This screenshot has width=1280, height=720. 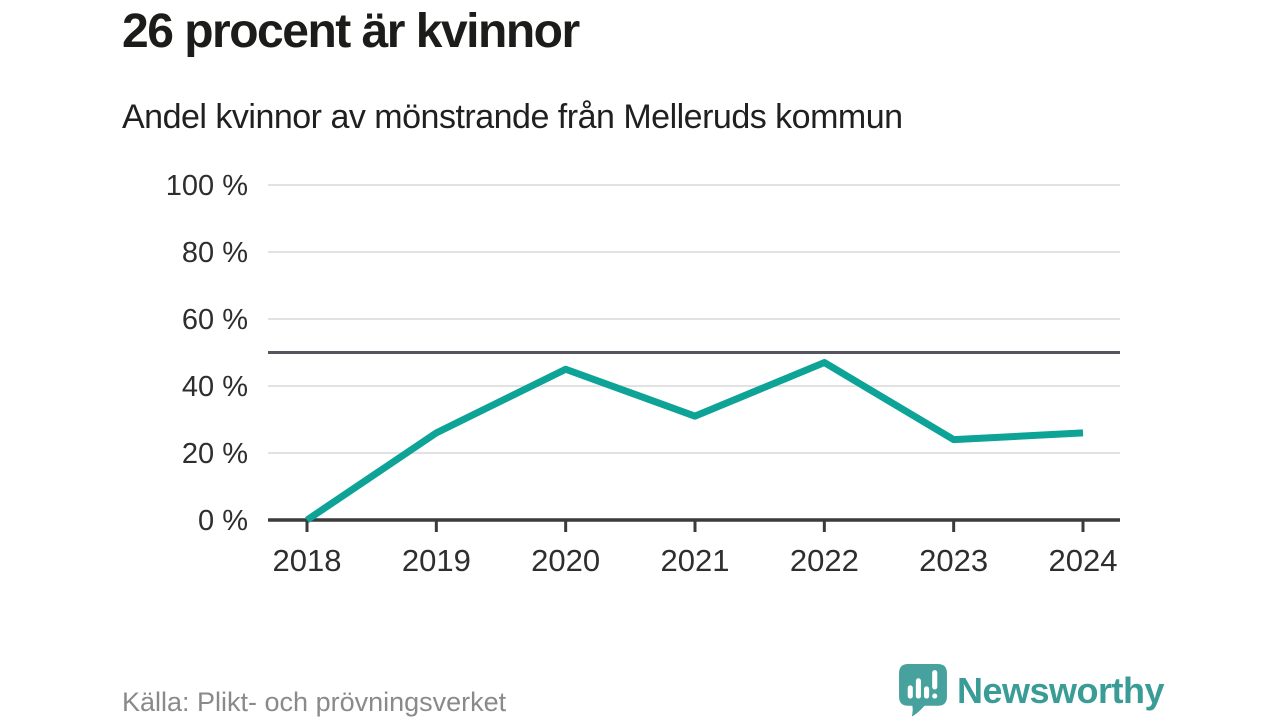 What do you see at coordinates (695, 526) in the screenshot?
I see `x-ticks` at bounding box center [695, 526].